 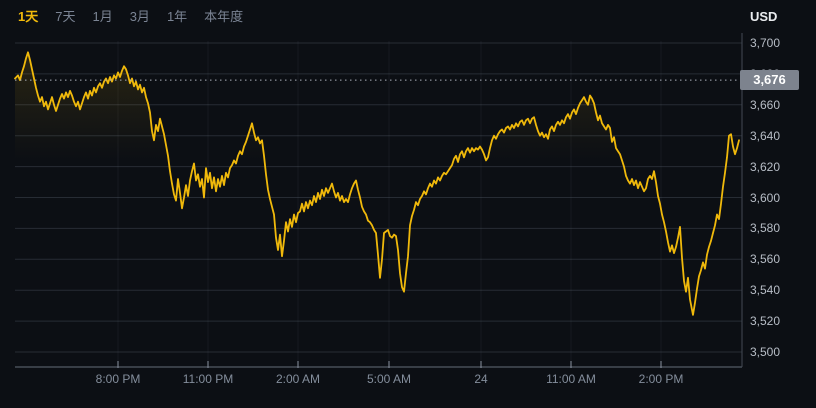 I want to click on y-axis-tick-label: 3,700, so click(x=765, y=43).